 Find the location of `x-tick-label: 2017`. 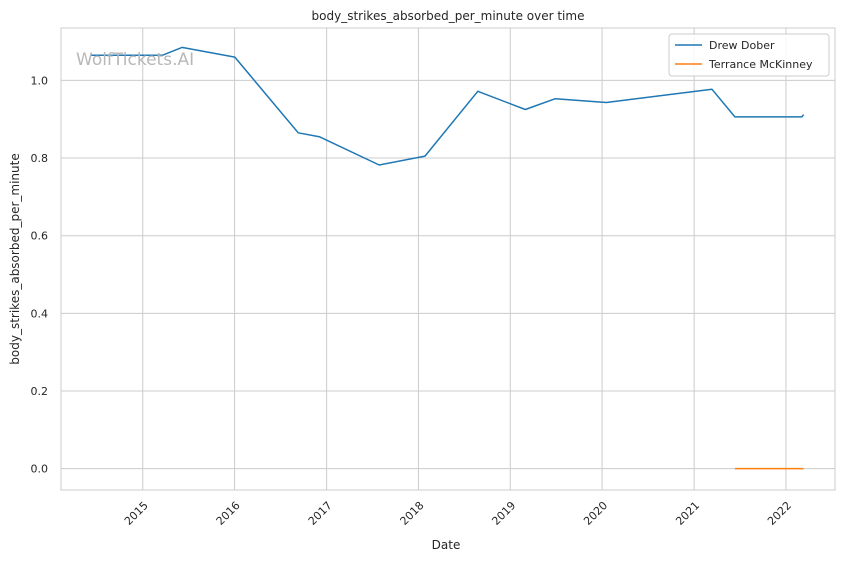

x-tick-label: 2017 is located at coordinates (320, 513).